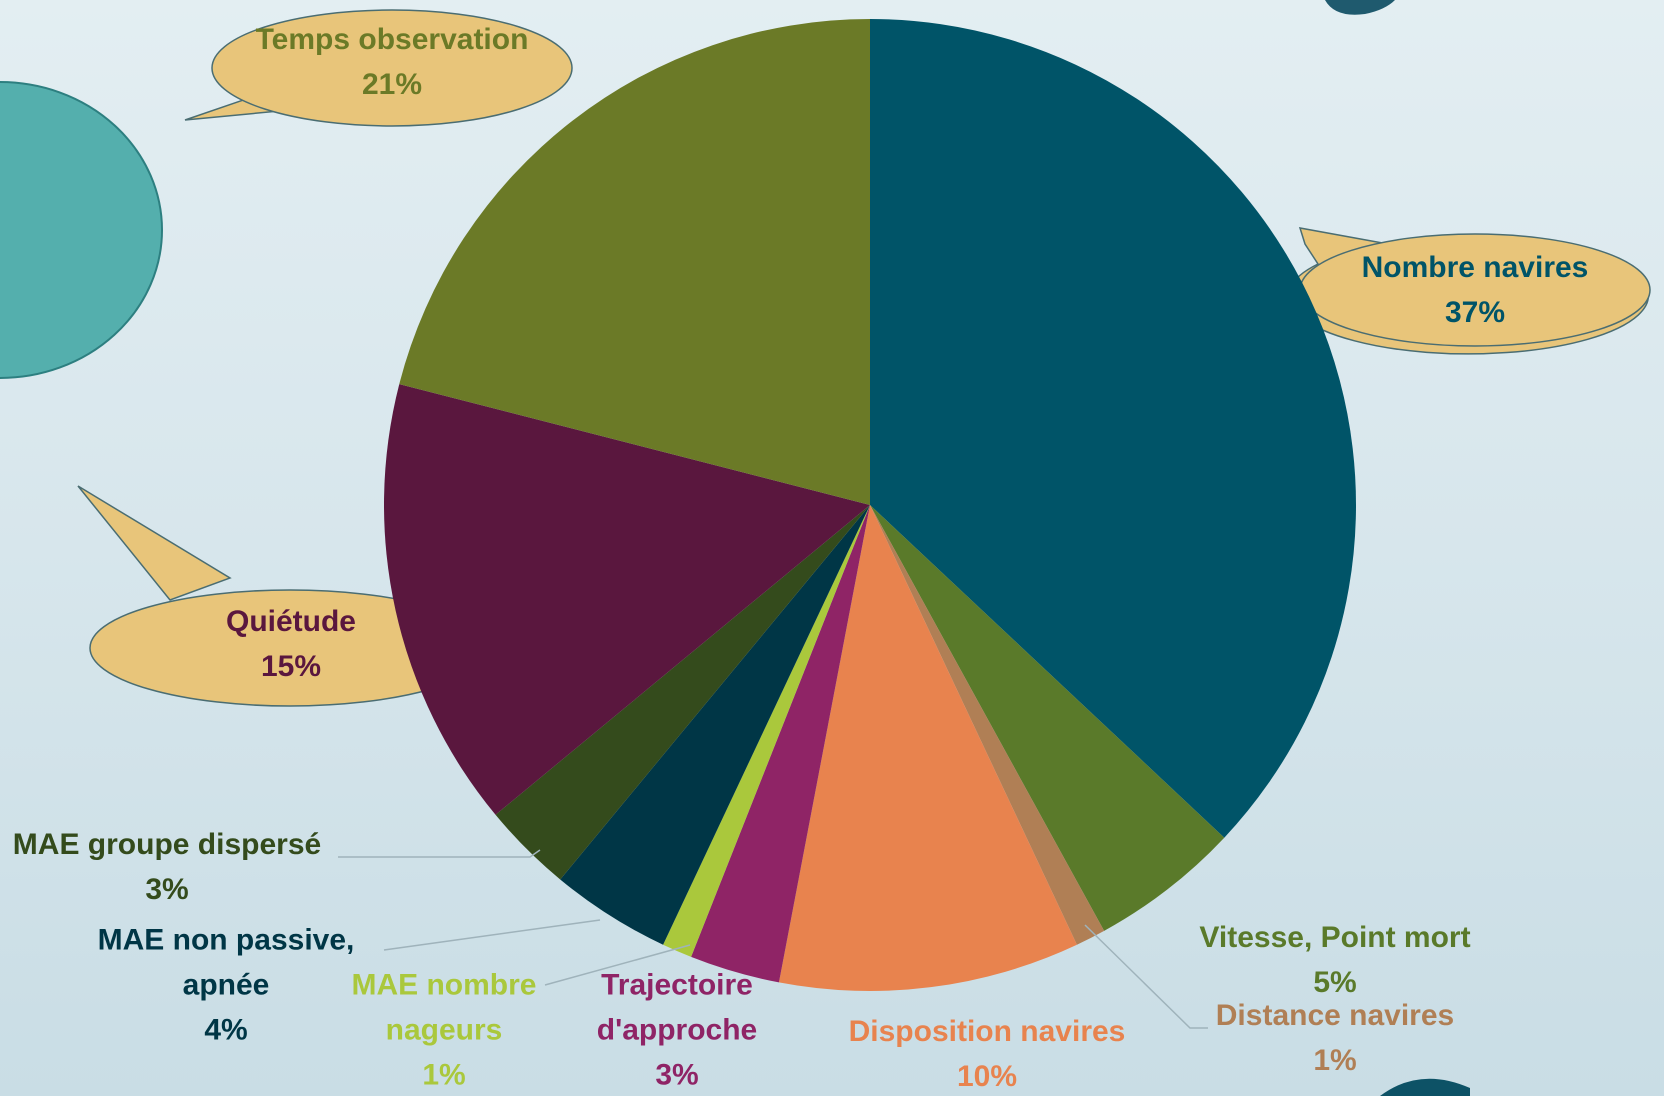 The image size is (1664, 1096). What do you see at coordinates (1475, 312) in the screenshot?
I see `value-label: 37%` at bounding box center [1475, 312].